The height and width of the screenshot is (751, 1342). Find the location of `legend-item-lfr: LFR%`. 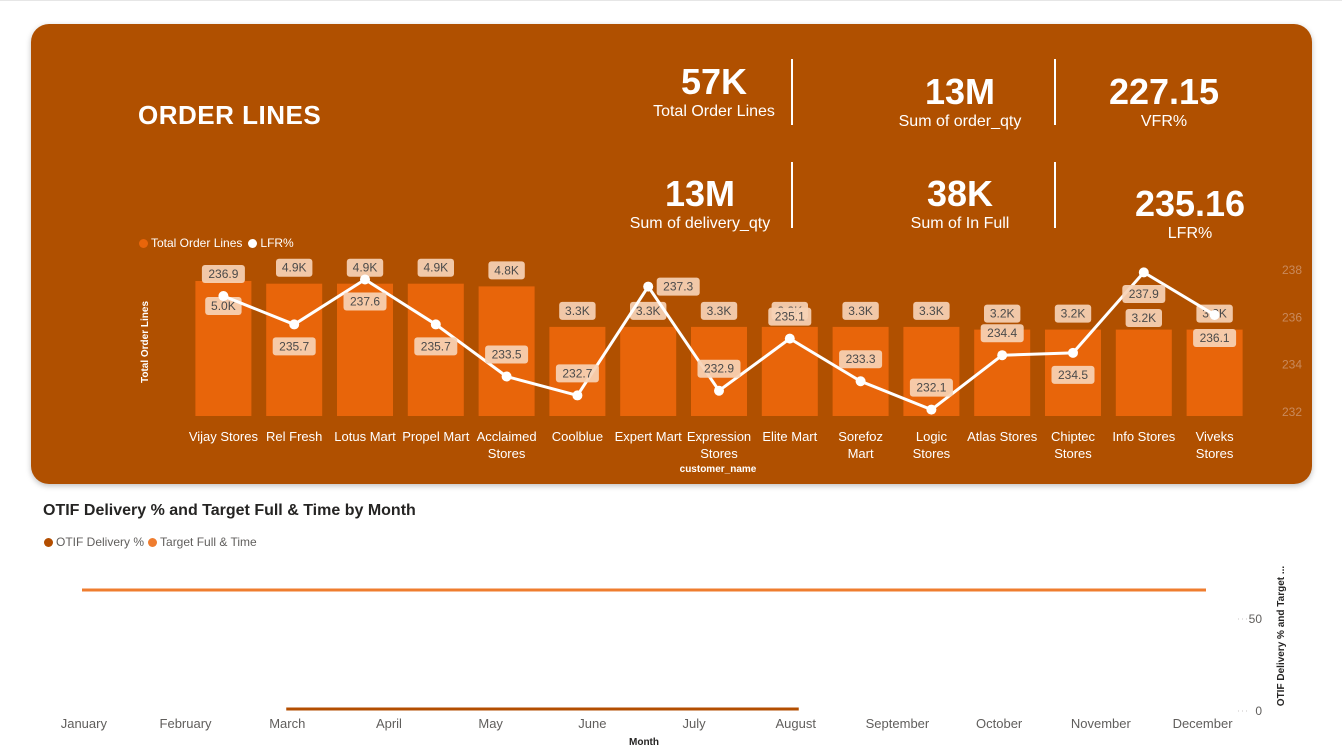

legend-item-lfr: LFR% is located at coordinates (271, 243).